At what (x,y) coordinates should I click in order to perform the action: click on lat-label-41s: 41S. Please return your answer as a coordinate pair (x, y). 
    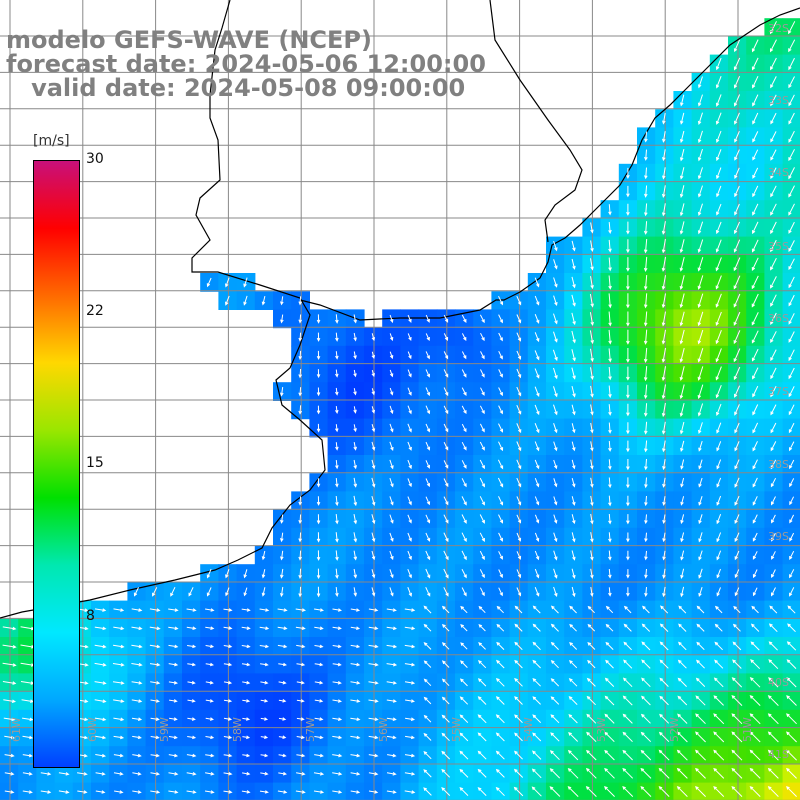
    Looking at the image, I should click on (778, 754).